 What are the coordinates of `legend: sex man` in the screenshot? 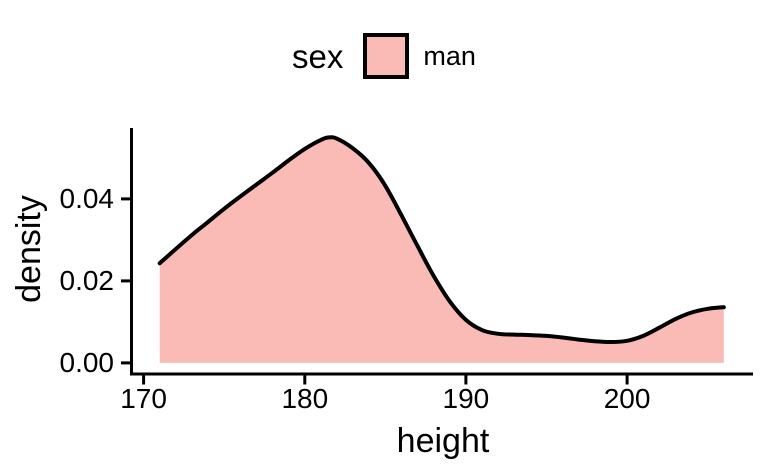 It's located at (384, 56).